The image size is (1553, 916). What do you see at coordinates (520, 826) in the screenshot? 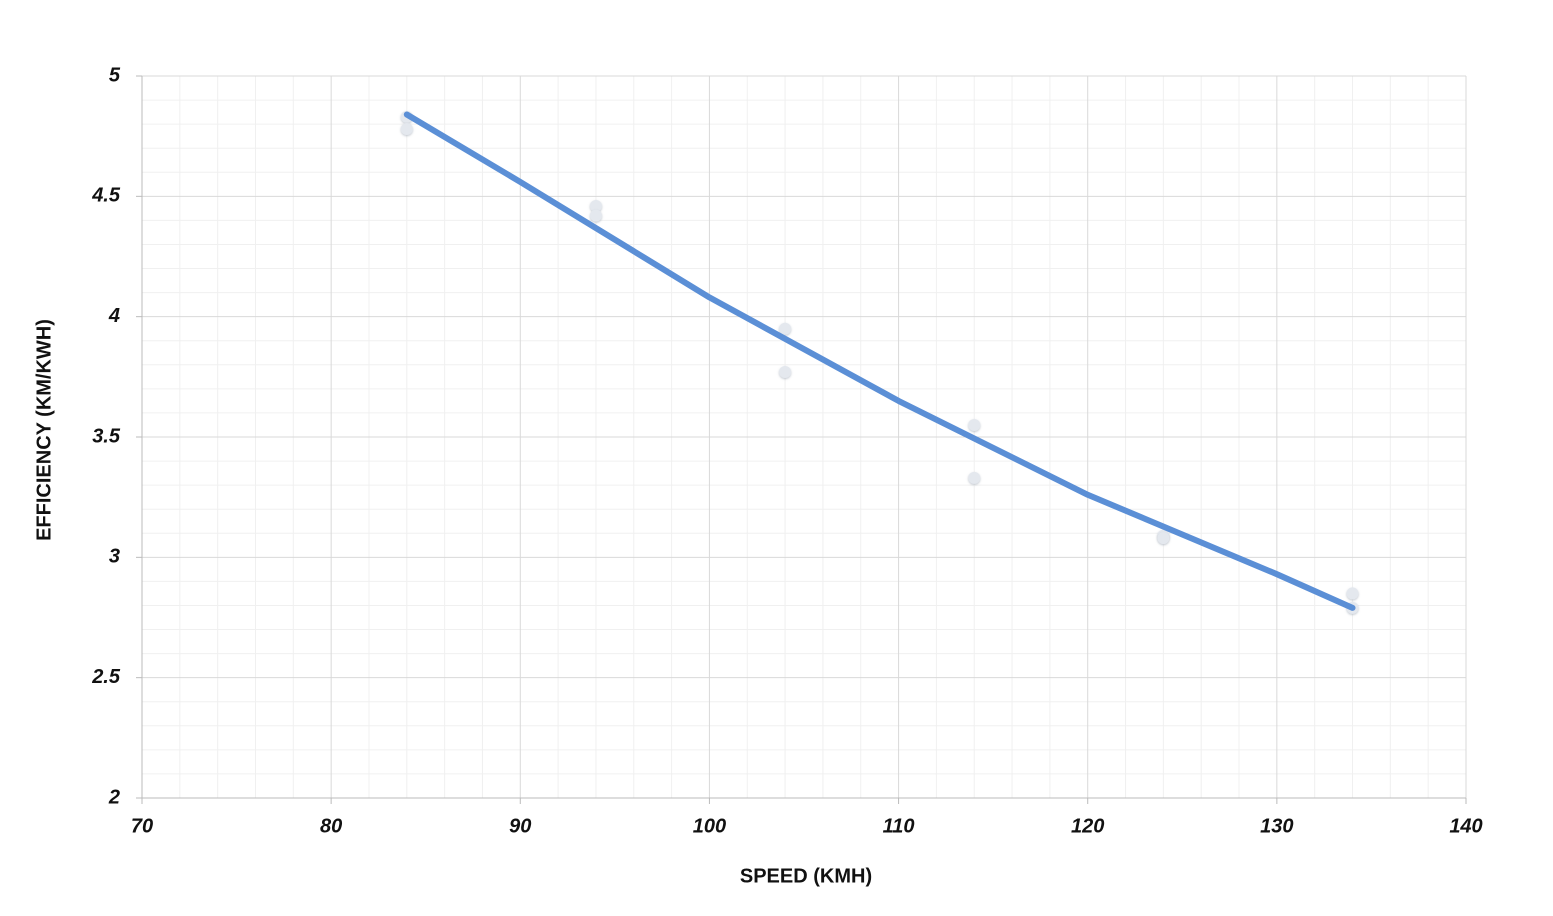
I see `x-tick-label: 90` at bounding box center [520, 826].